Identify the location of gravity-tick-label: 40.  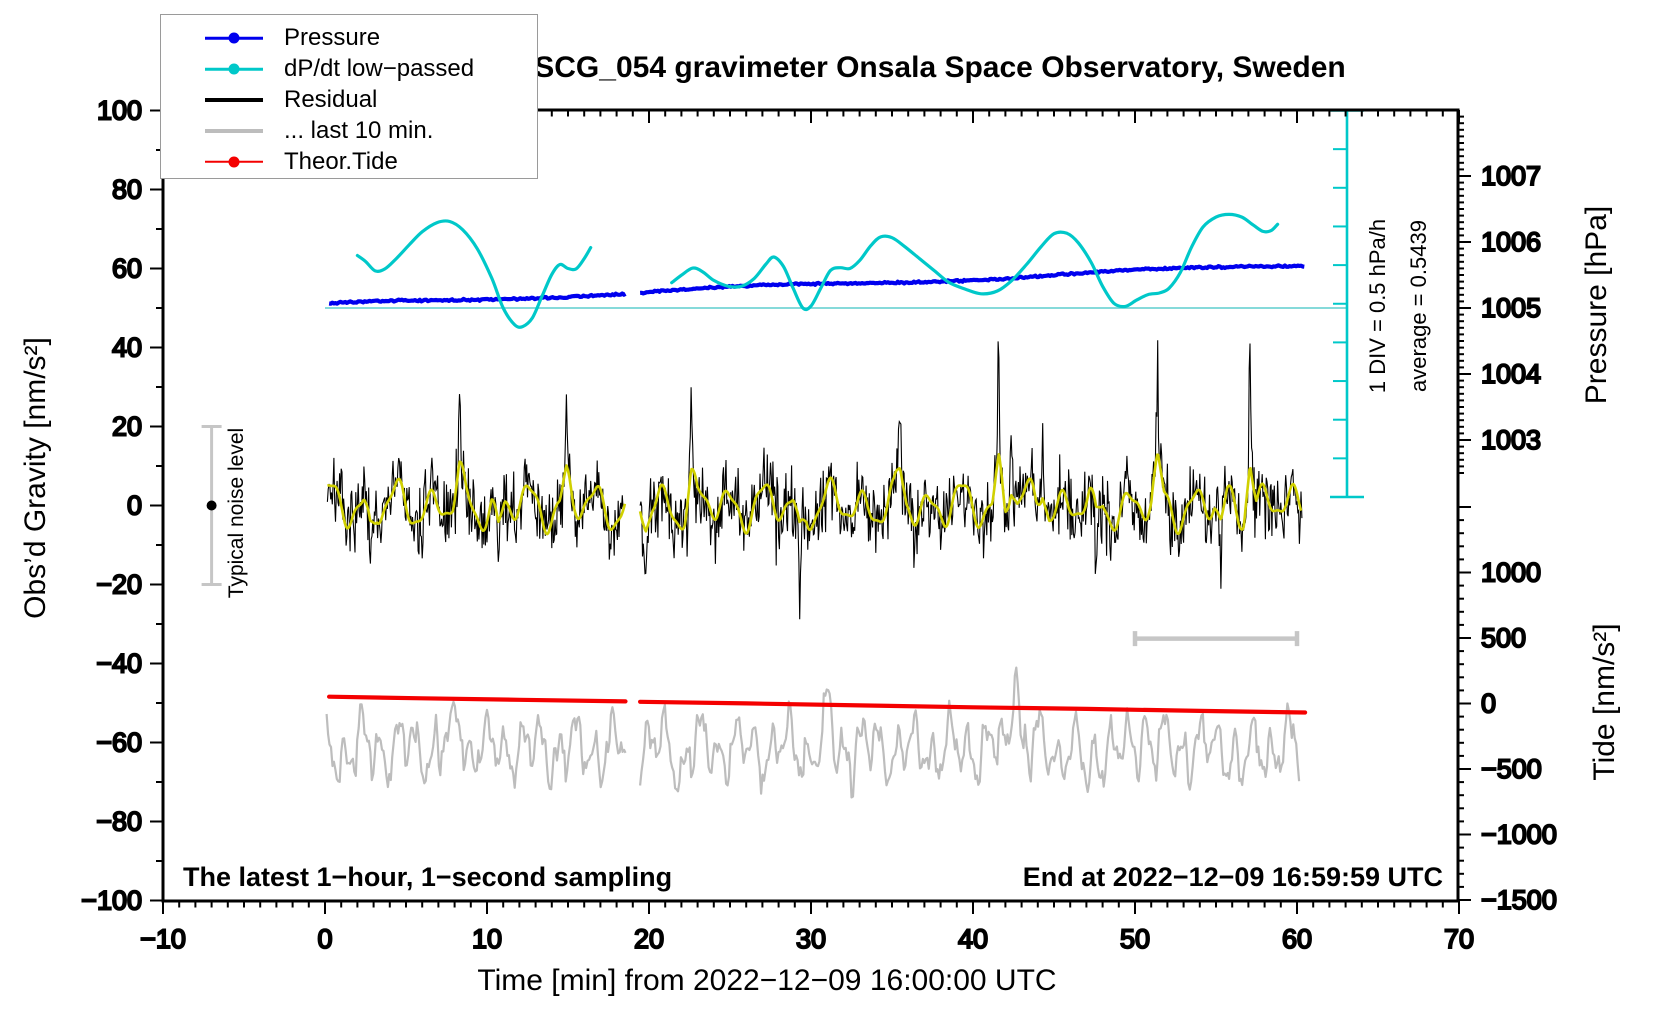
(127, 348).